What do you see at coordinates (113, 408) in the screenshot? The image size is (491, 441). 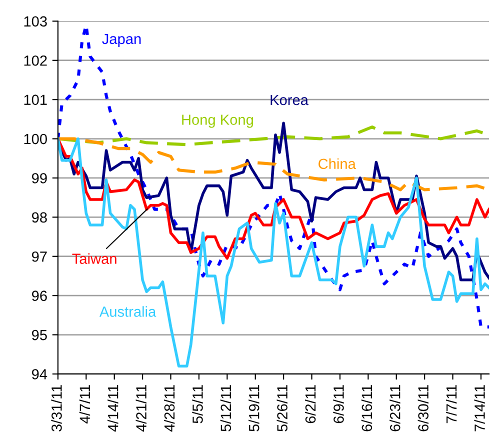 I see `x-tick-label: 4/14/11` at bounding box center [113, 408].